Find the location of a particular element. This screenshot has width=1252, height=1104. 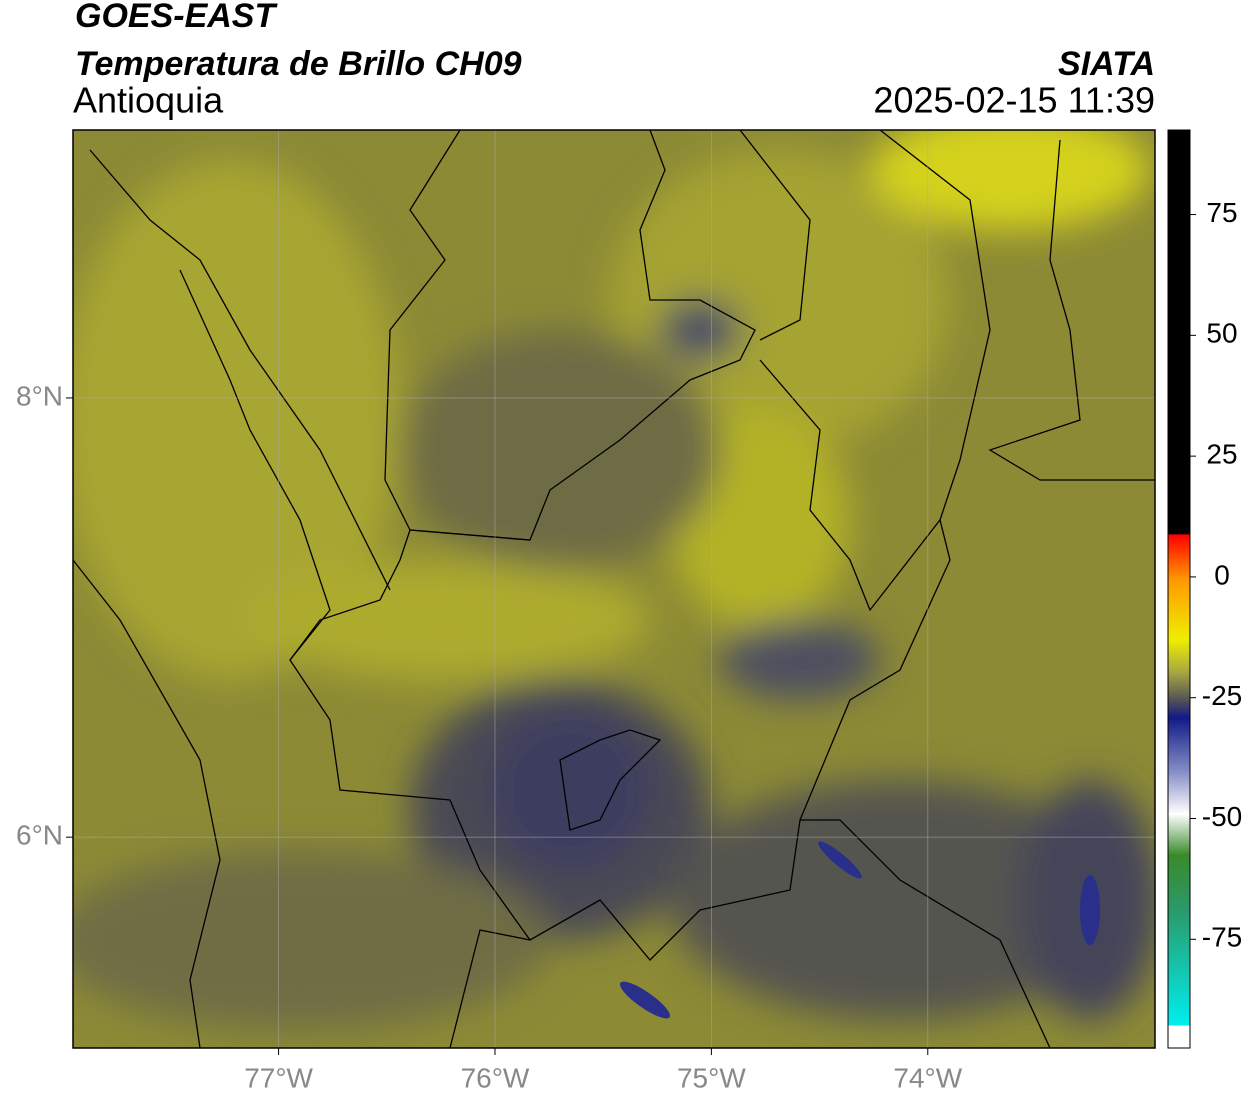

x-tick-label: 76°W is located at coordinates (495, 1077).